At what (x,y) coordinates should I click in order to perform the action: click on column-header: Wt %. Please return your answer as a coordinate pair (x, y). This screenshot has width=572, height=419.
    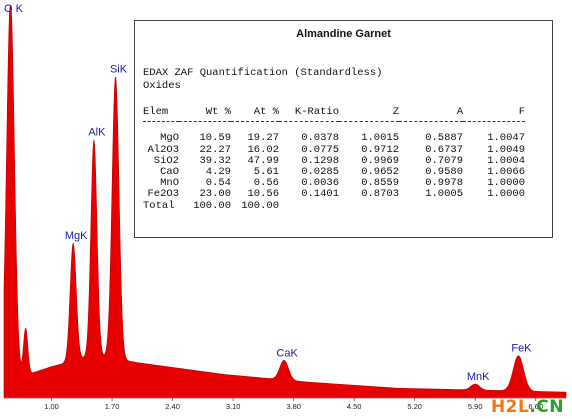
    Looking at the image, I should click on (218, 112).